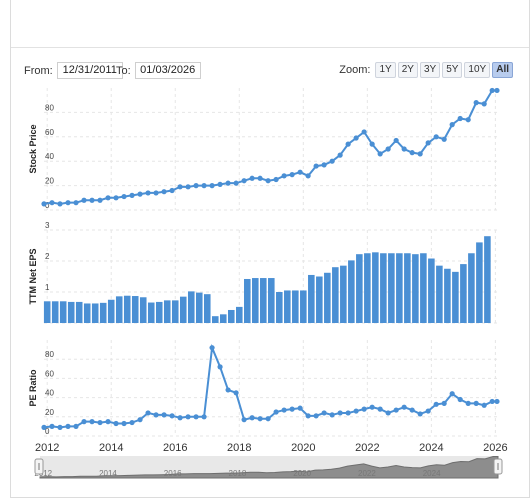  Describe the element at coordinates (167, 70) in the screenshot. I see `to-date-input` at that location.